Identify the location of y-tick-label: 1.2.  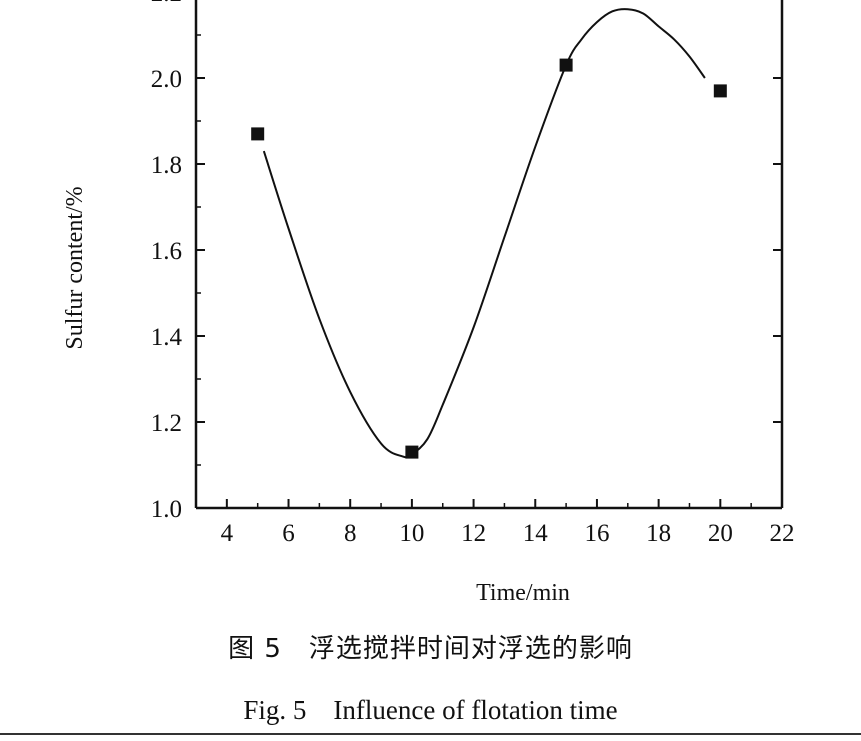
(166, 423).